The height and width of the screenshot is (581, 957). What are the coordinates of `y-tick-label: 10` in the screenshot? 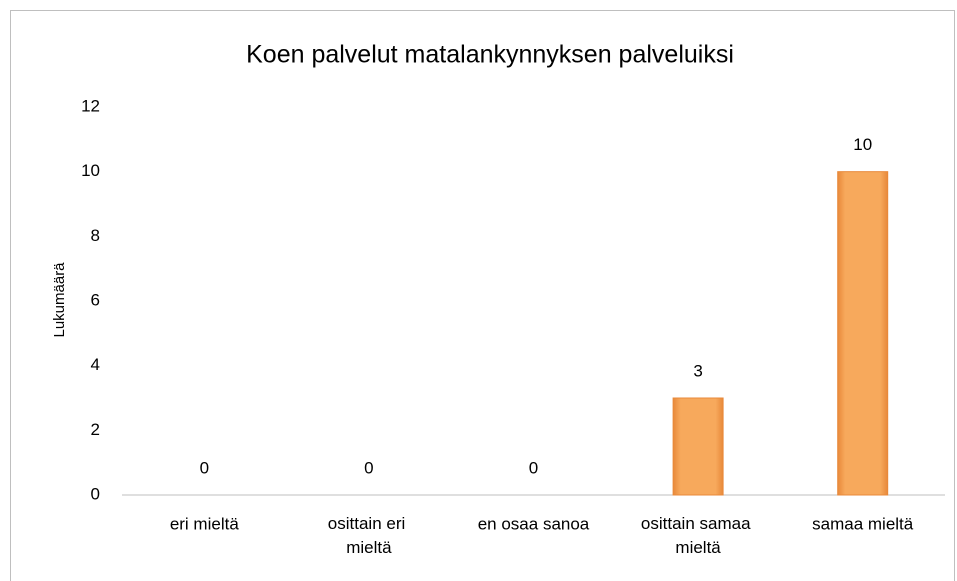 It's located at (90, 170).